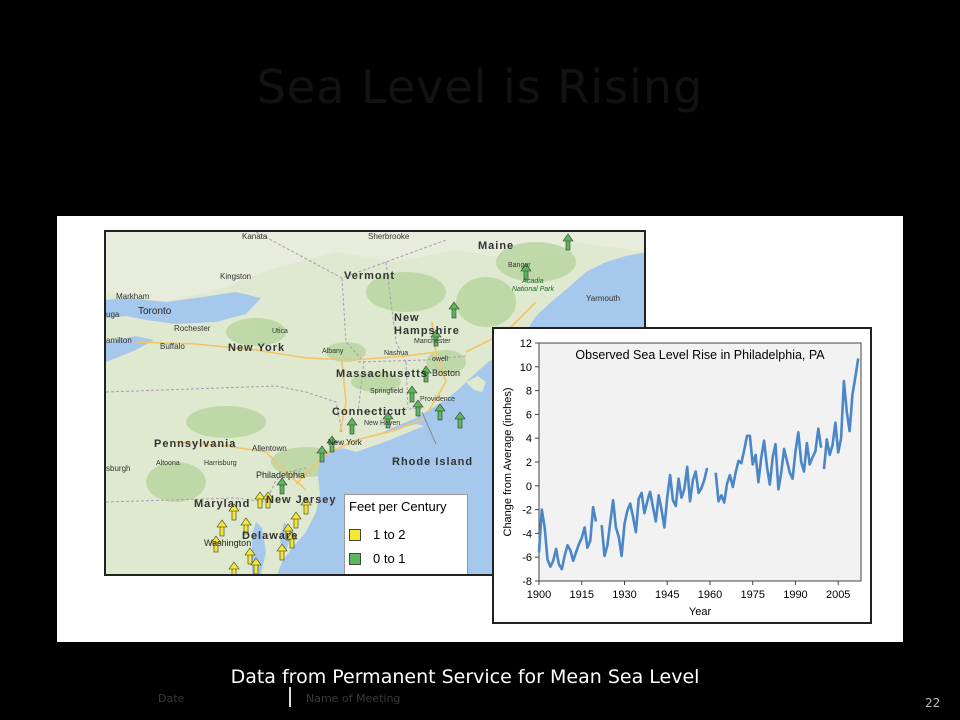  Describe the element at coordinates (603, 298) in the screenshot. I see `label-yarmouth: Yarmouth` at that location.